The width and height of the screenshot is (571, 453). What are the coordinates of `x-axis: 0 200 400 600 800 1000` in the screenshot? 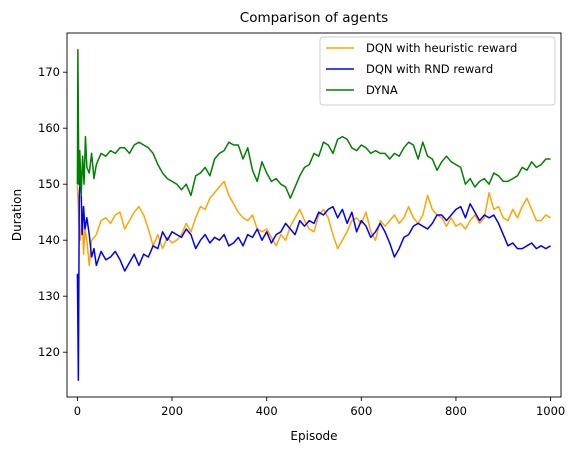 It's located at (319, 407).